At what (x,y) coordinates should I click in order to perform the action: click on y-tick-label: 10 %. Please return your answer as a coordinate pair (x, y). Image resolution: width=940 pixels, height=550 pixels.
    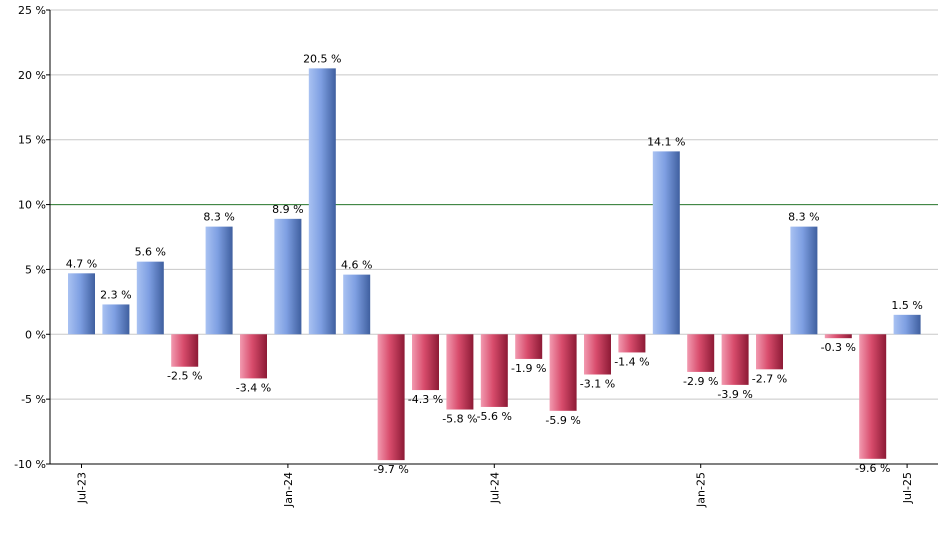
    Looking at the image, I should click on (32, 205).